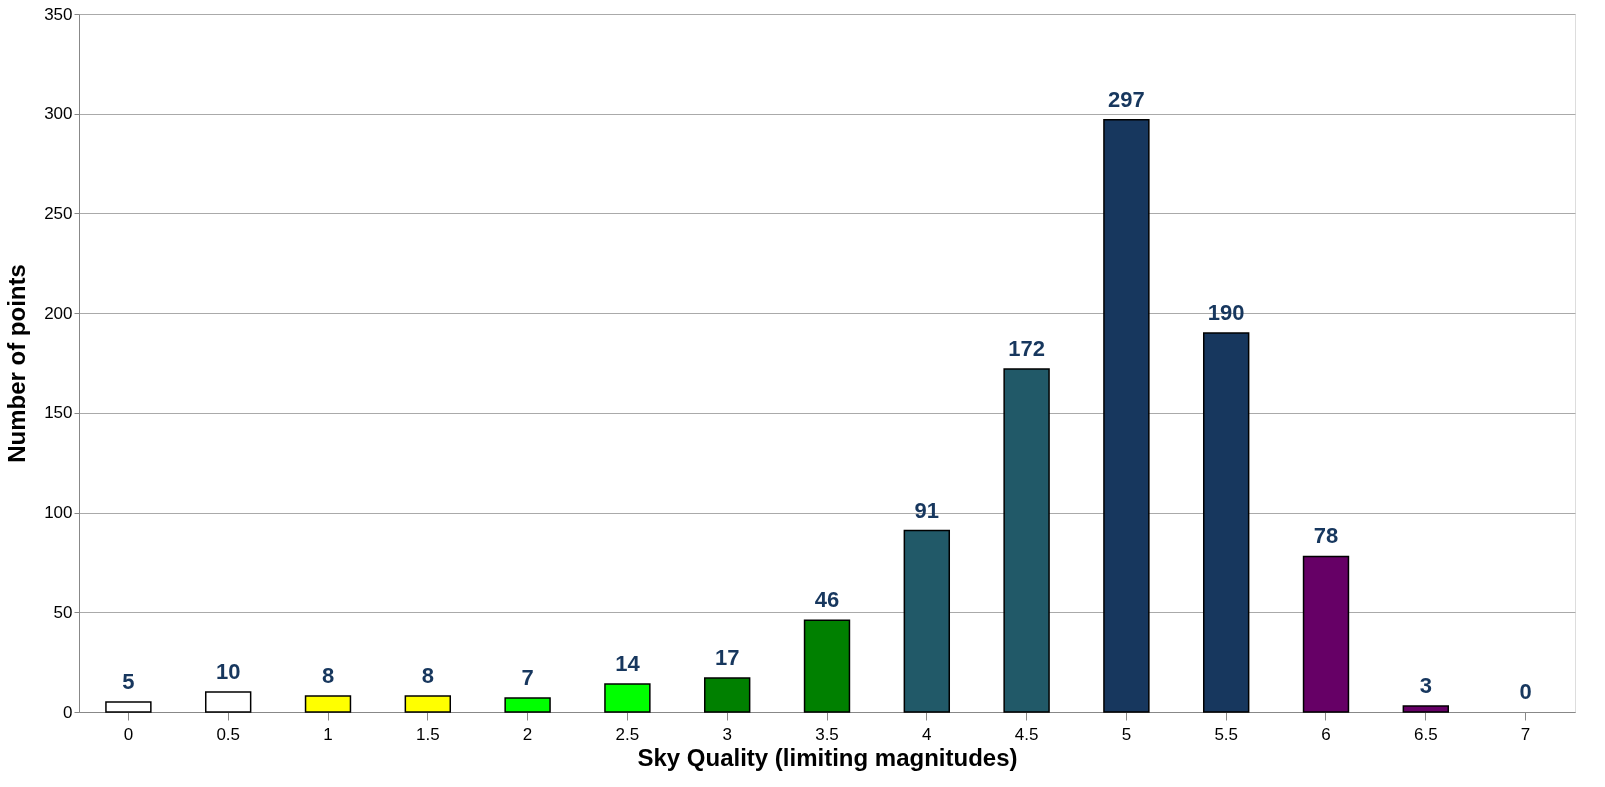 This screenshot has width=1605, height=787. Describe the element at coordinates (527, 734) in the screenshot. I see `x-tick-label: 2` at that location.